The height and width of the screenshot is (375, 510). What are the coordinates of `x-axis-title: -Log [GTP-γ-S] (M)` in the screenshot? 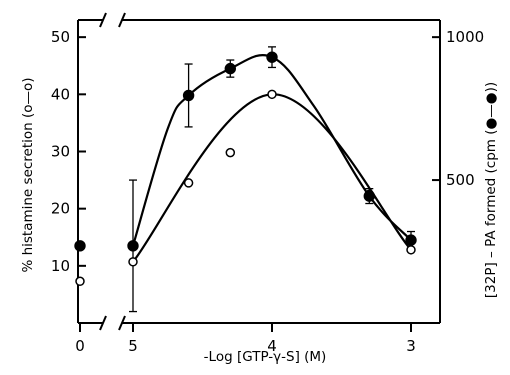 It's located at (265, 357).